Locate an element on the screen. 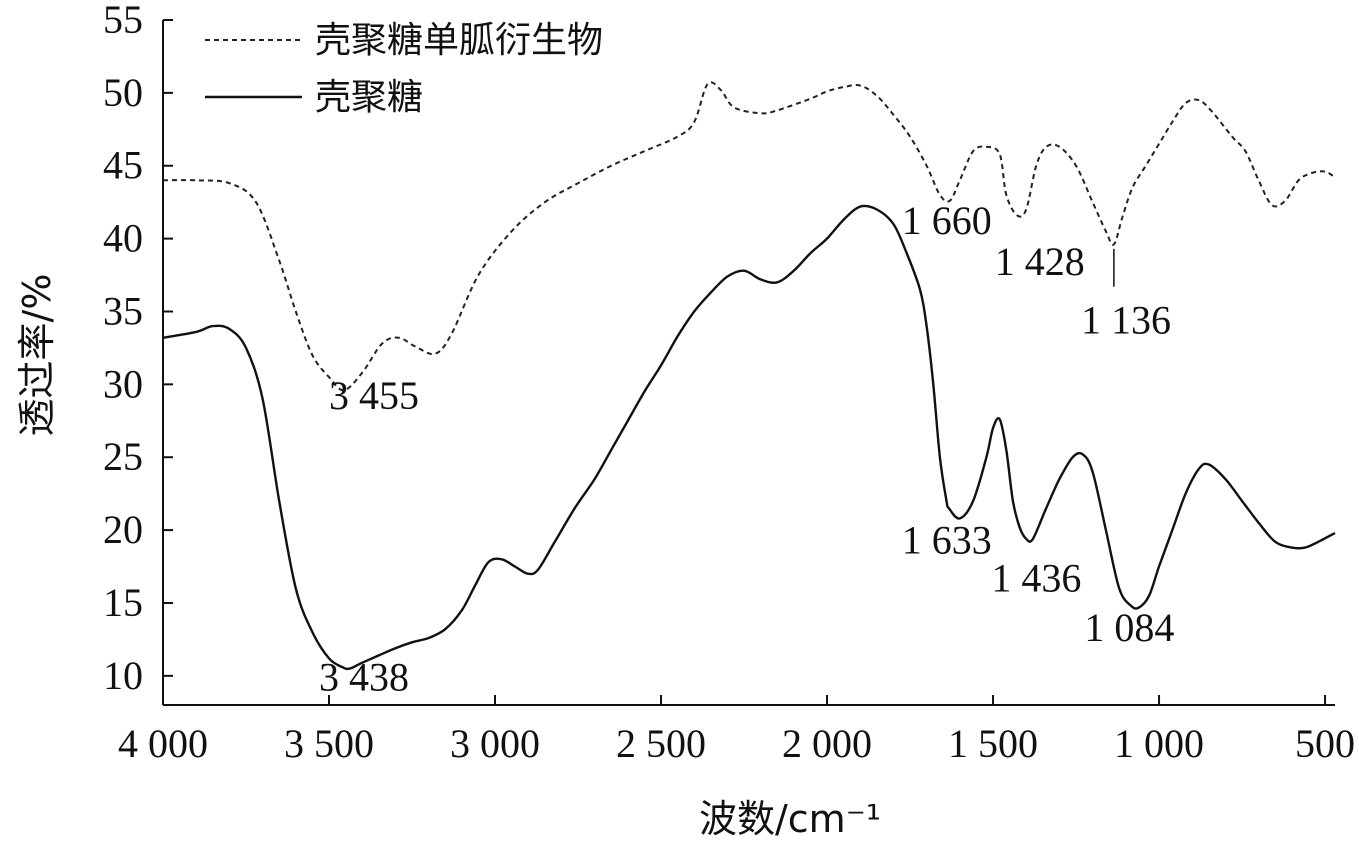 The height and width of the screenshot is (847, 1359). x-tick-label: 2 500 is located at coordinates (661, 743).